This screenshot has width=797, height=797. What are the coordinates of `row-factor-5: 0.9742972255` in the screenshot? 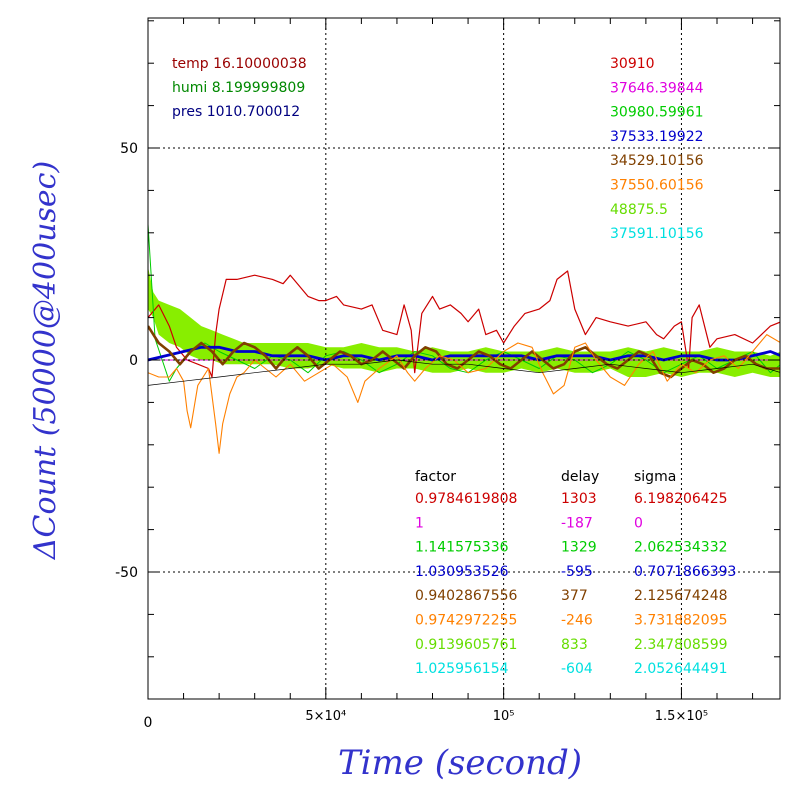 It's located at (466, 621).